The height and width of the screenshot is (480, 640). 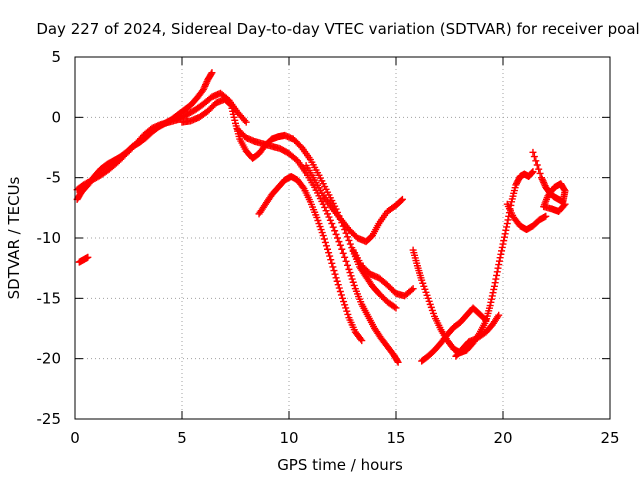 What do you see at coordinates (56, 117) in the screenshot?
I see `y-tick-label: 0` at bounding box center [56, 117].